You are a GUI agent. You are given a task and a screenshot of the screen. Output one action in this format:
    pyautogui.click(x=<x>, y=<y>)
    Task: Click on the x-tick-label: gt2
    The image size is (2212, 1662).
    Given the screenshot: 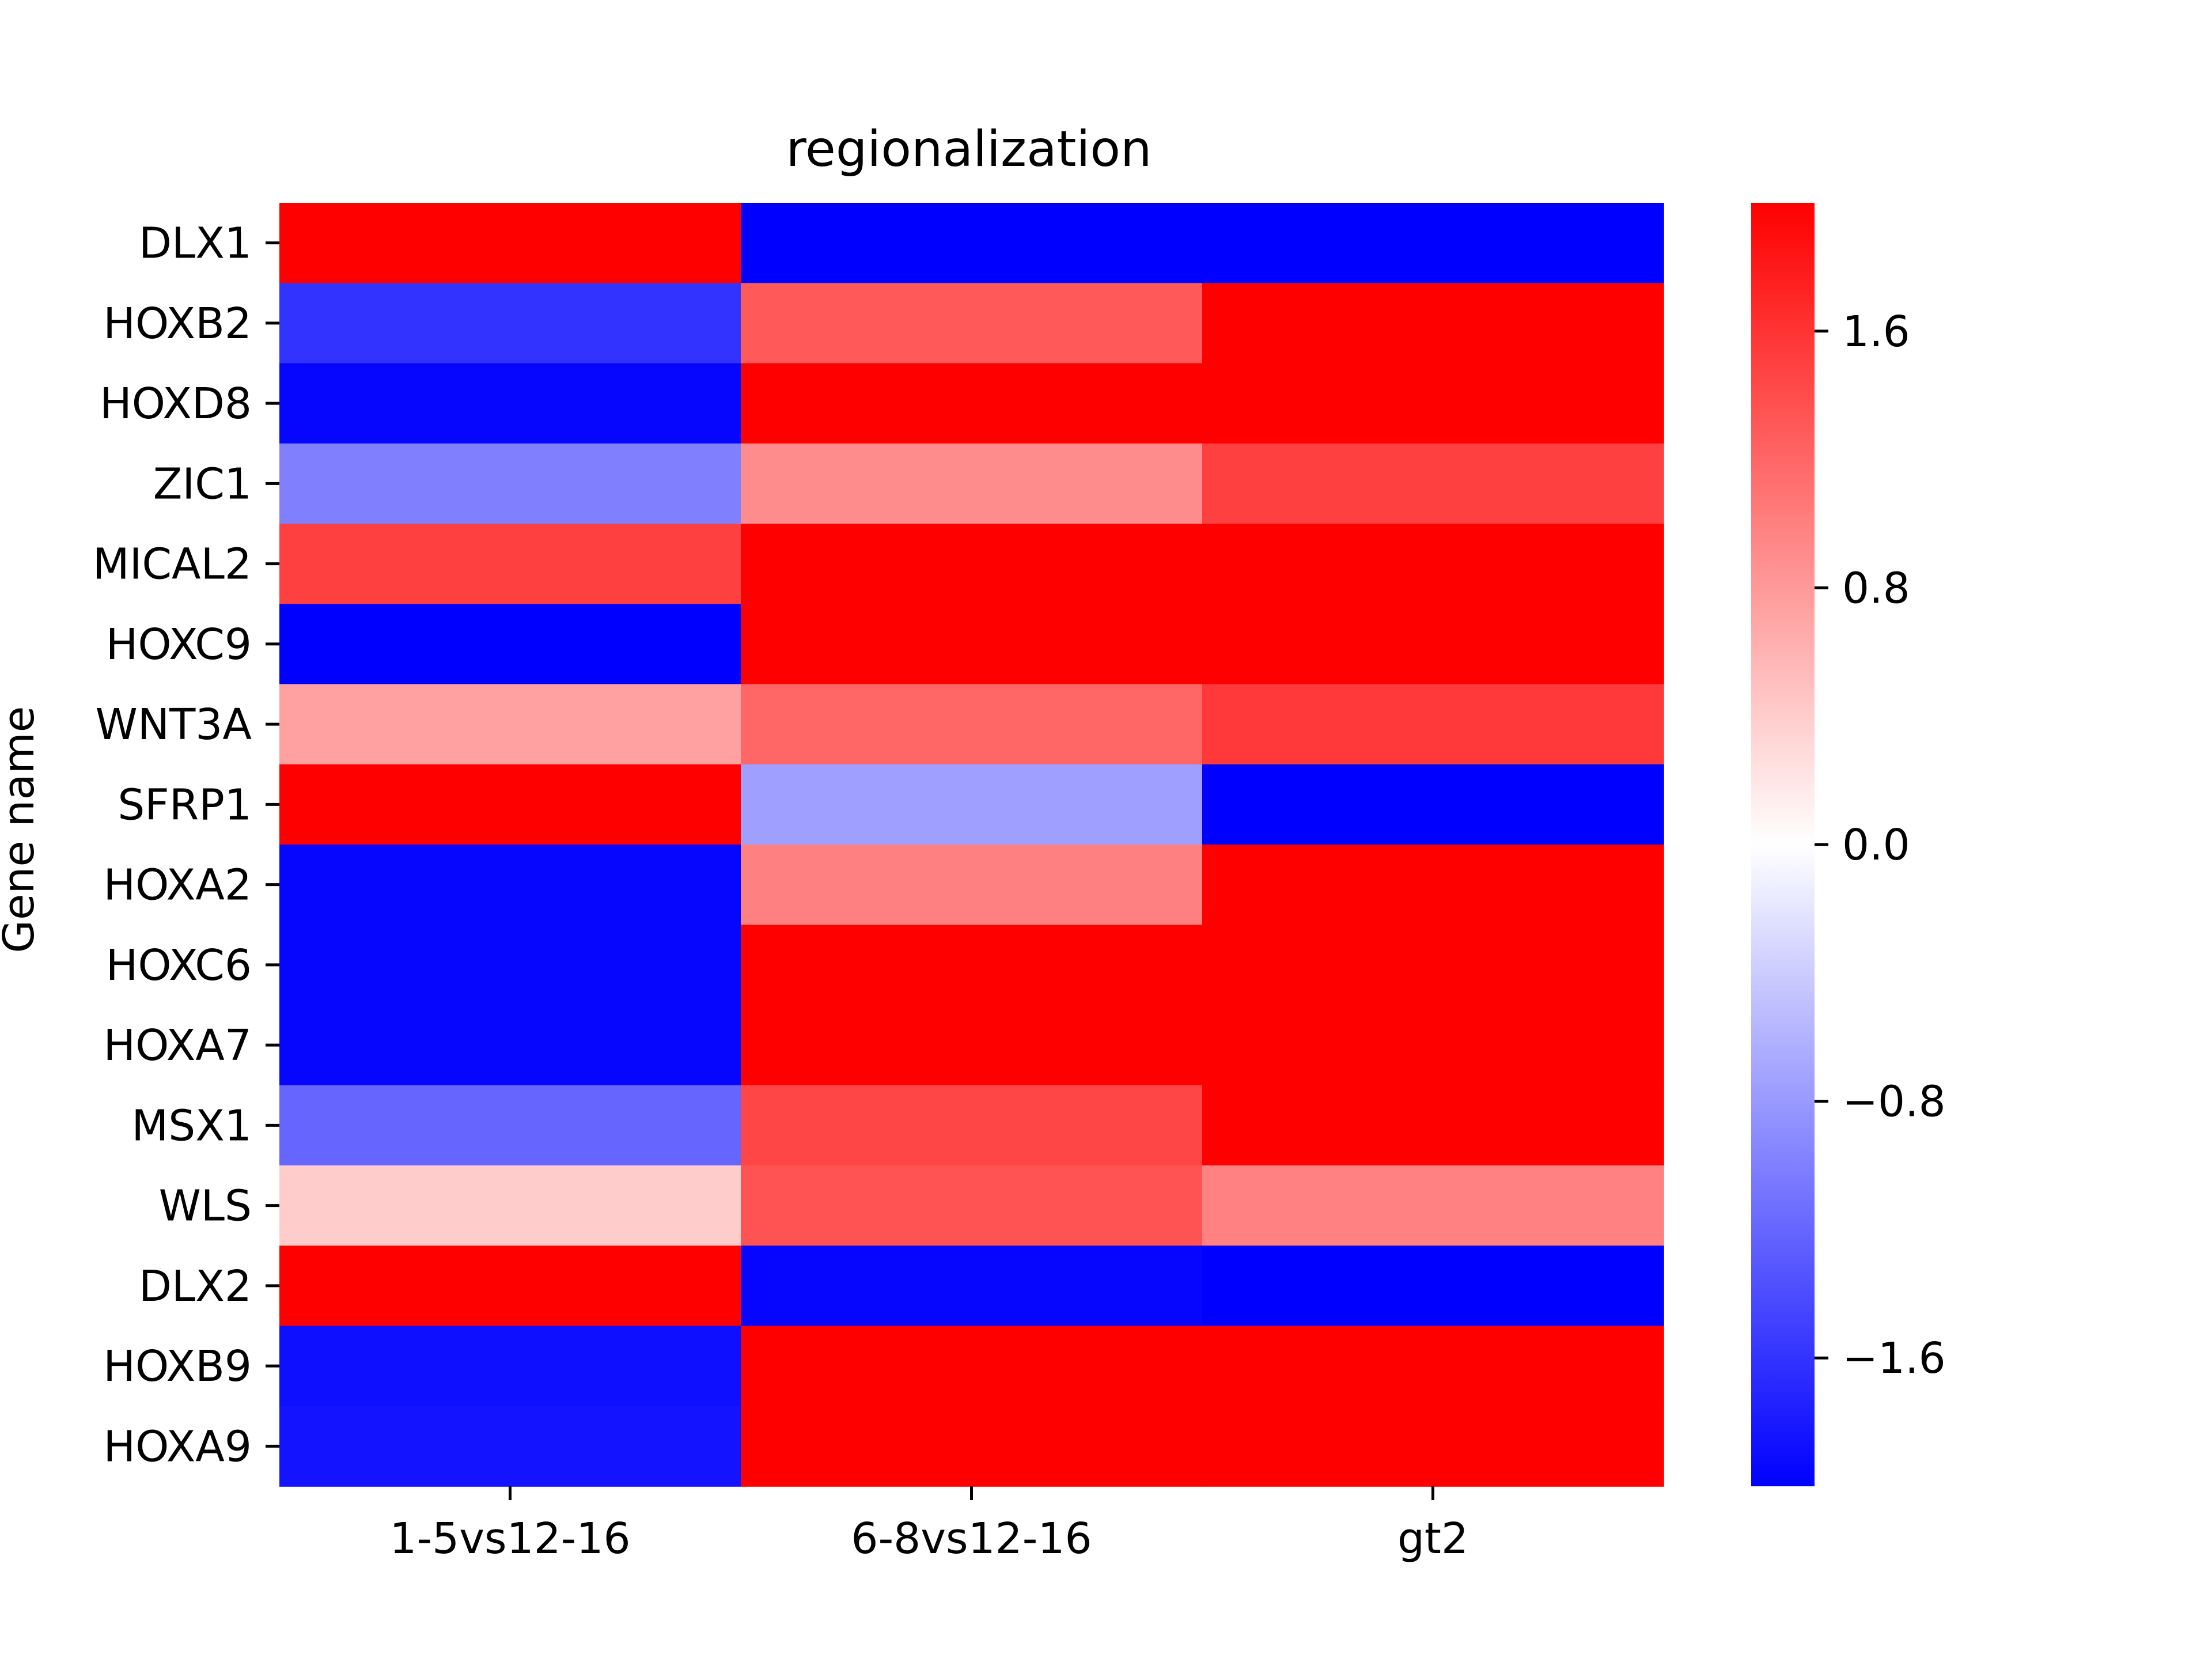 What is the action you would take?
    pyautogui.click(x=1432, y=1538)
    